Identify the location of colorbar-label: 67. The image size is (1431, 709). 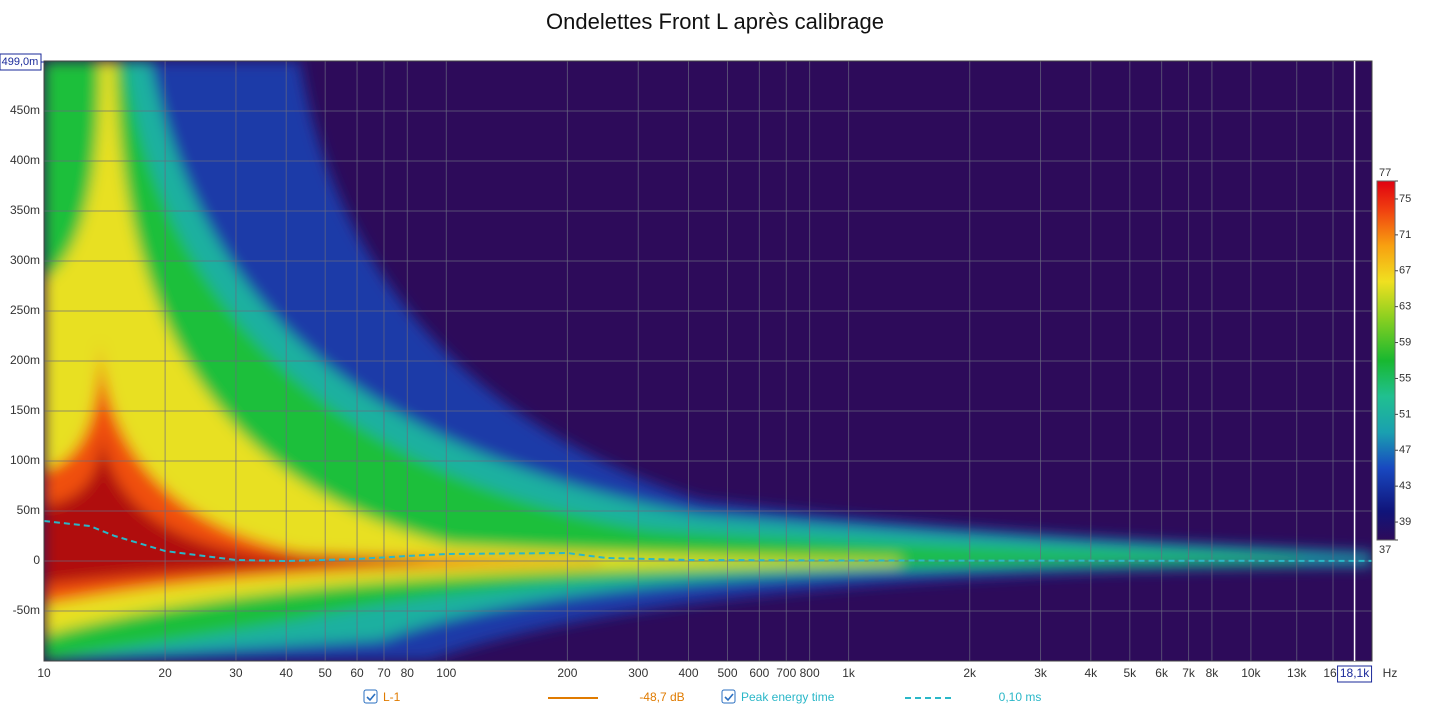
(1405, 271).